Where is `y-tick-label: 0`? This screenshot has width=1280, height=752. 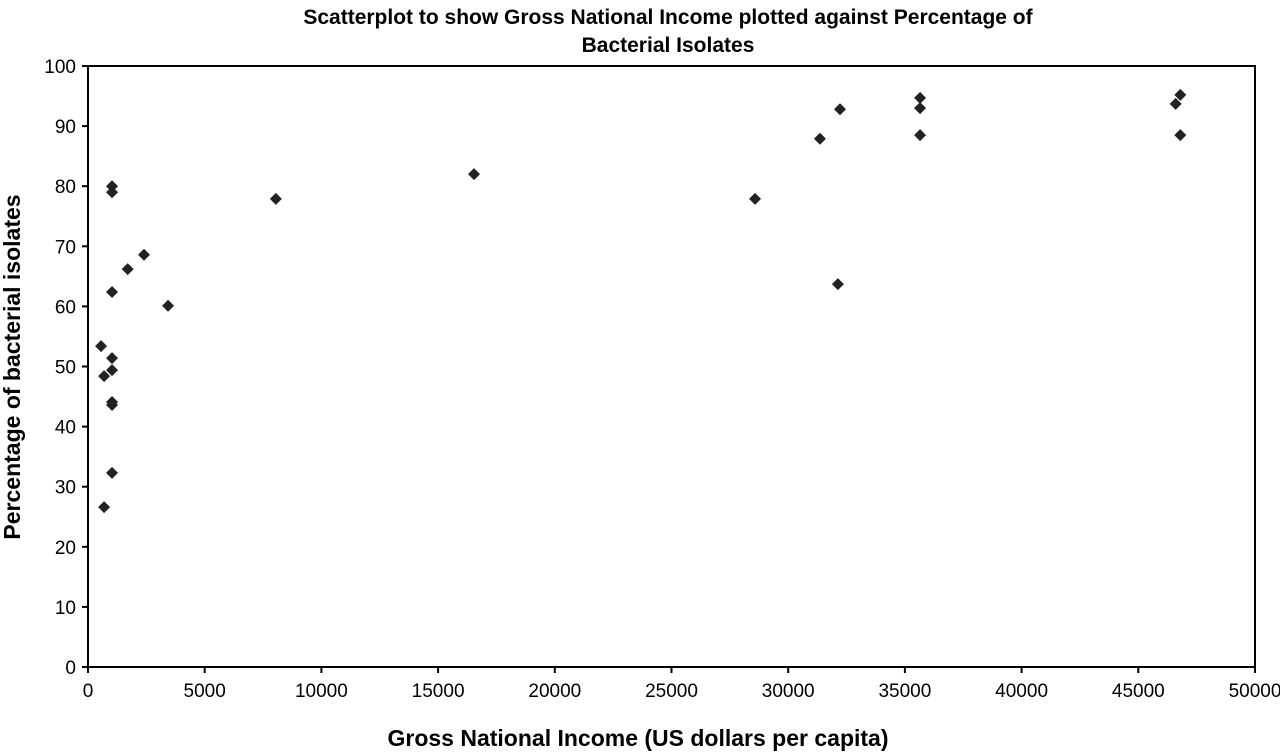 y-tick-label: 0 is located at coordinates (70, 668).